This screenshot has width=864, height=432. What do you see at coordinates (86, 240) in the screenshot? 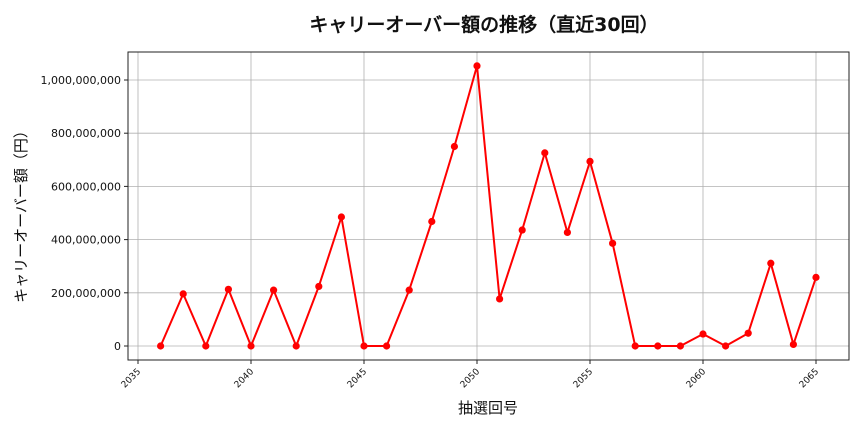
I see `y-tick-label: 400,000,000` at bounding box center [86, 240].